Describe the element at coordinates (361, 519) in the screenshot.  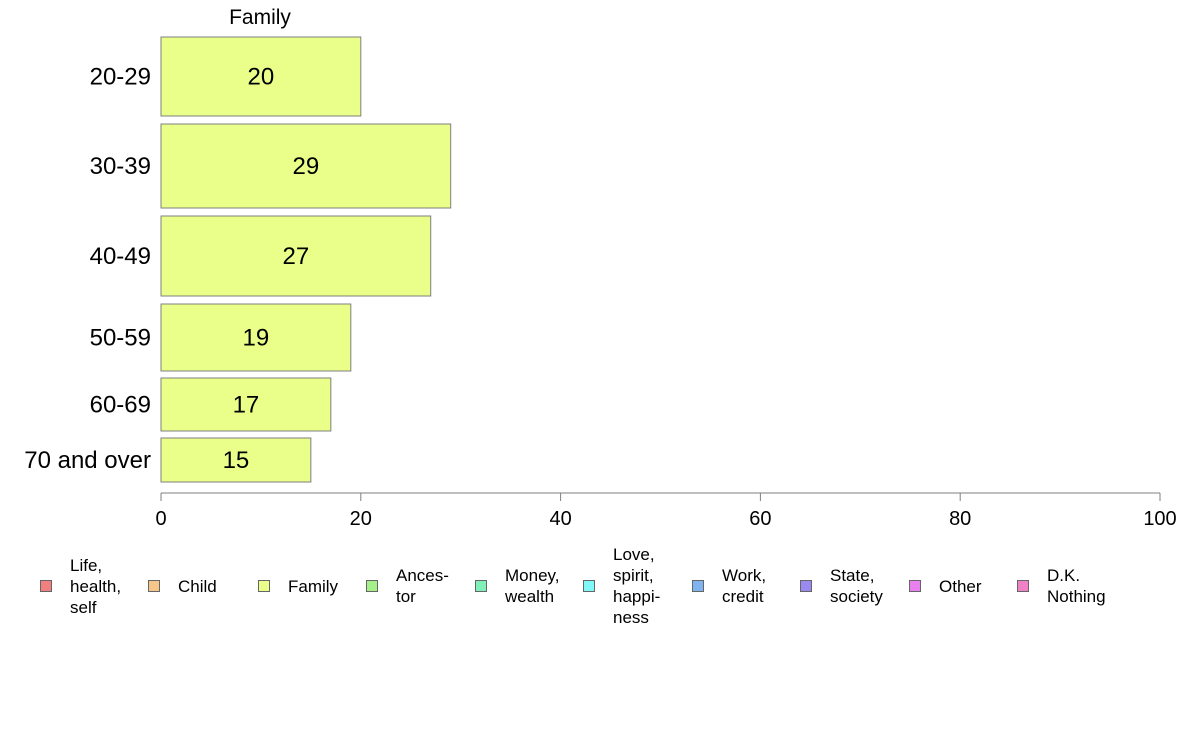
I see `x-tick-label: 20` at that location.